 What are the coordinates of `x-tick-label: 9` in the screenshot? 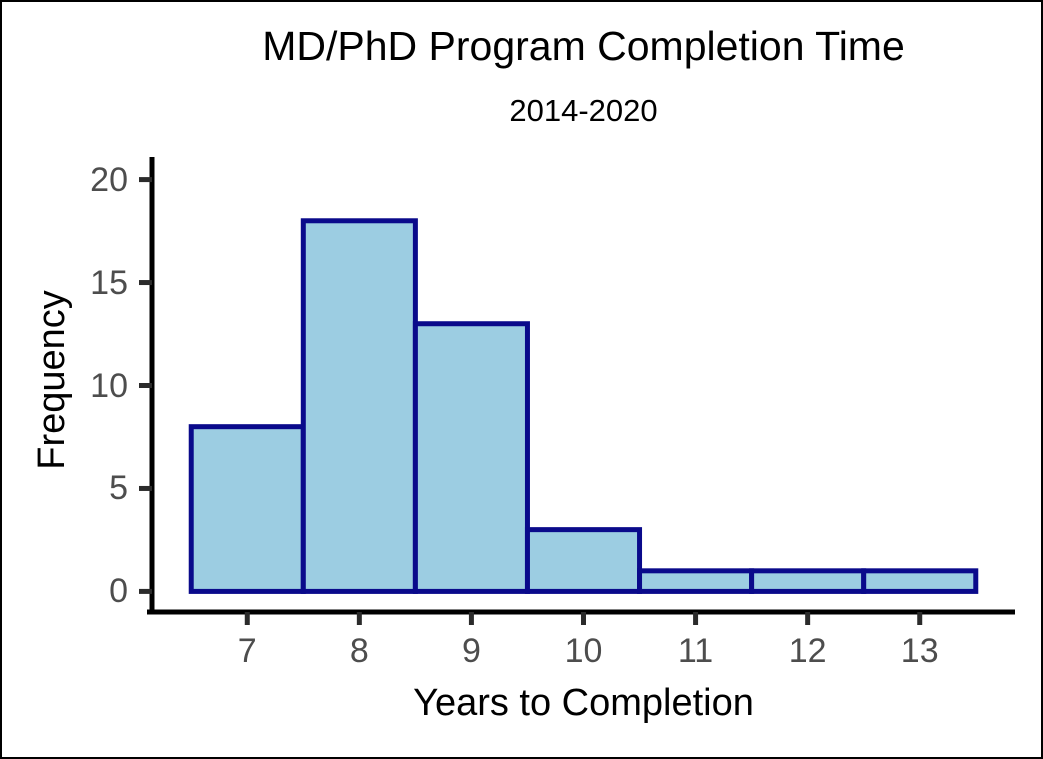 It's located at (471, 651).